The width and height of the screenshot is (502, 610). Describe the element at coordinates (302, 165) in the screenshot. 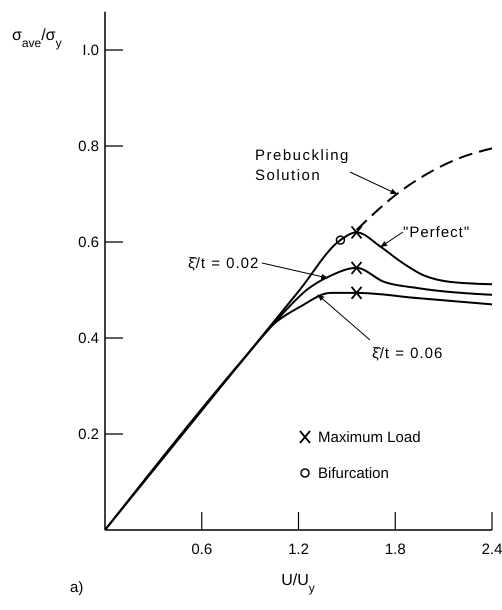

I see `annotation: Prebuckling Solution` at that location.